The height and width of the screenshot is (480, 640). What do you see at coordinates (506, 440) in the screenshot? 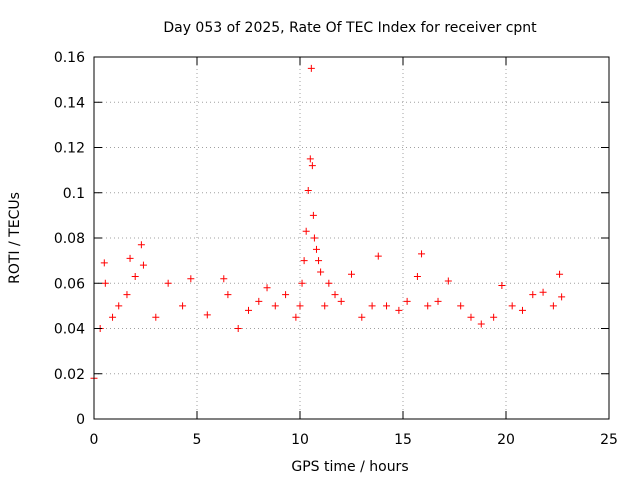
I see `x-tick-label: 20` at bounding box center [506, 440].